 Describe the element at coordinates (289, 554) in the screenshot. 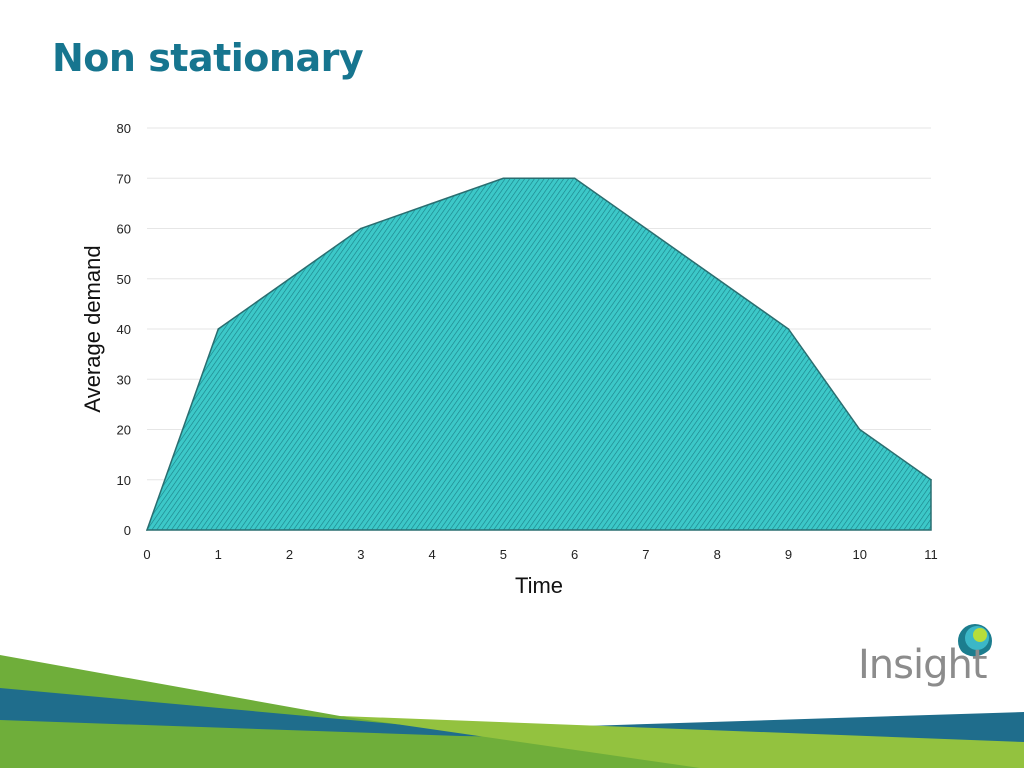

I see `x-tick-label: 2` at that location.